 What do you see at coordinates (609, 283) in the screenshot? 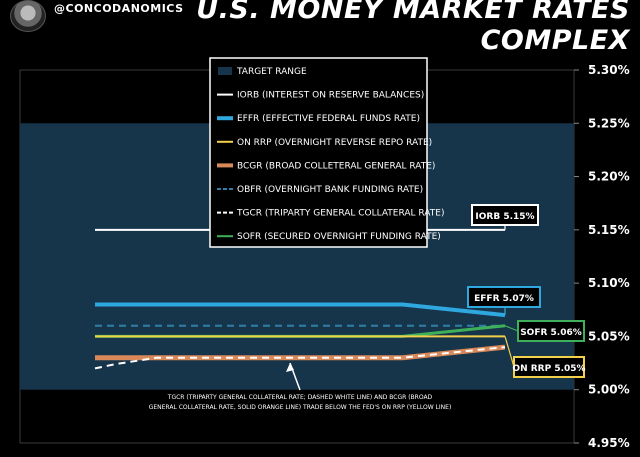
I see `y-tick-label: 5.10%` at bounding box center [609, 283].